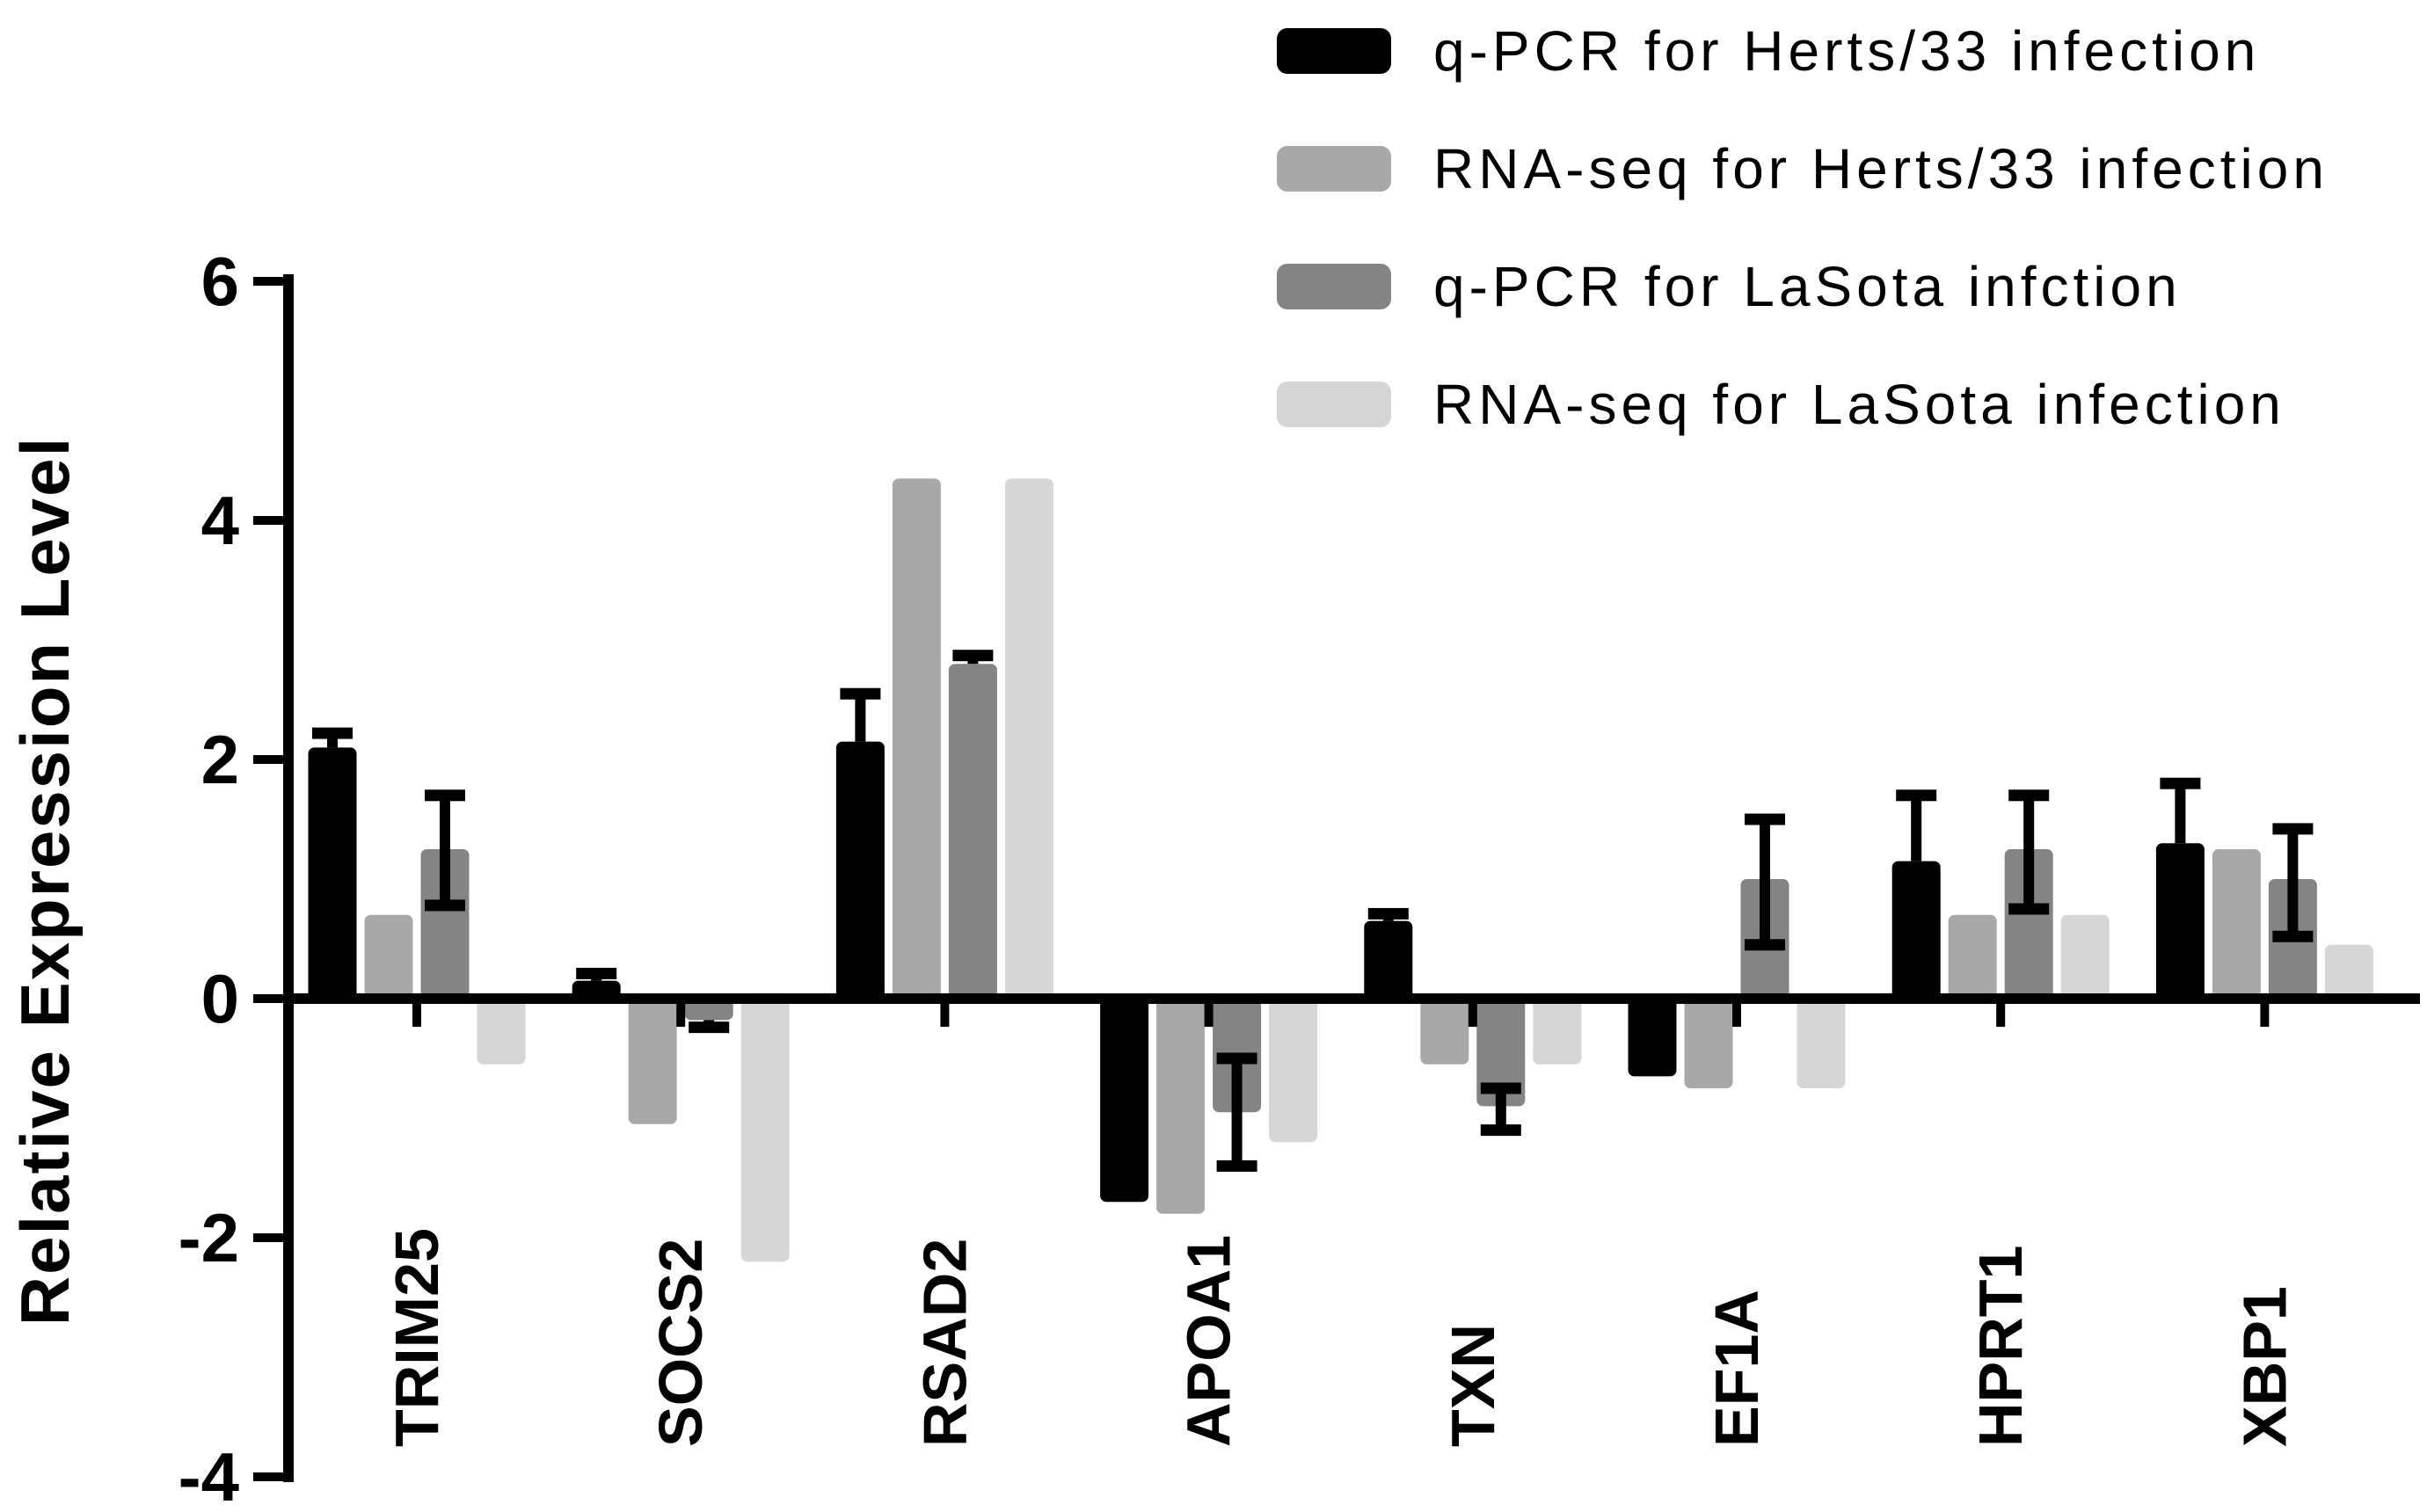 Image resolution: width=2427 pixels, height=1512 pixels. What do you see at coordinates (220, 998) in the screenshot?
I see `y-tick-label-0: 0` at bounding box center [220, 998].